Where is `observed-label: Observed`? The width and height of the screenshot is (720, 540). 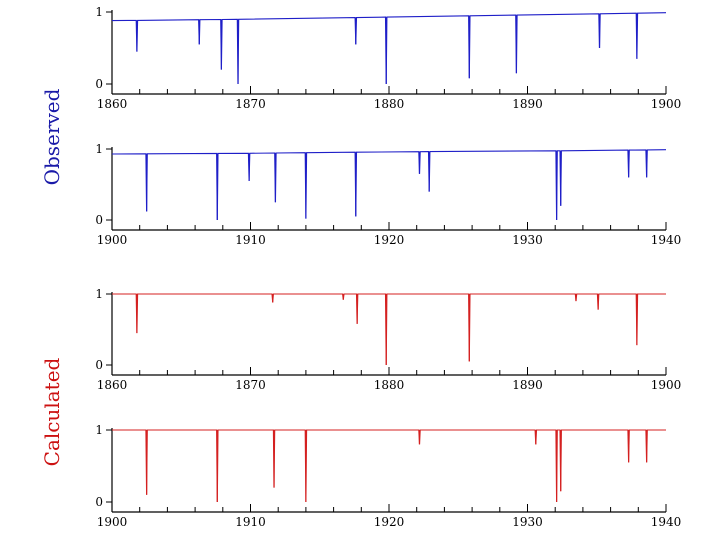
observed-label: Observed is located at coordinates (52, 137).